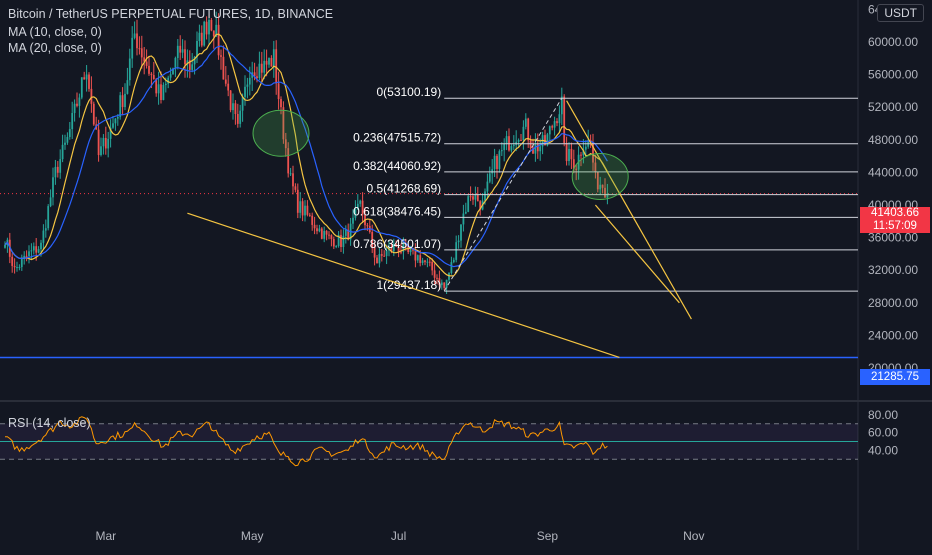 The image size is (932, 555). Describe the element at coordinates (398, 536) in the screenshot. I see `time-tick-label: Jul` at that location.